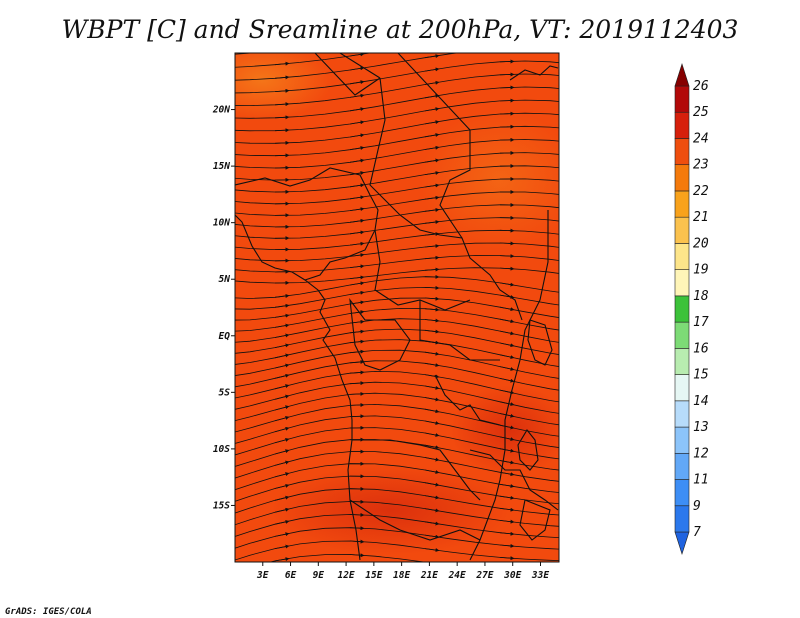 The height and width of the screenshot is (618, 800). What do you see at coordinates (701, 243) in the screenshot?
I see `colorbar-label: 20` at bounding box center [701, 243].